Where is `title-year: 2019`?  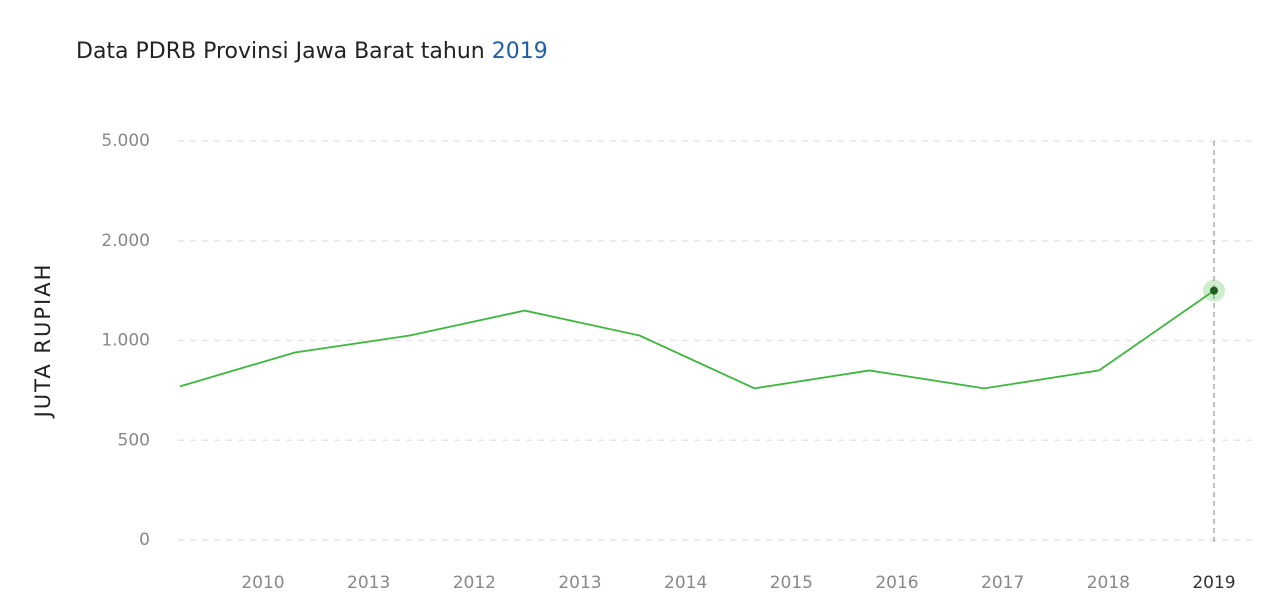
title-year: 2019 is located at coordinates (520, 51).